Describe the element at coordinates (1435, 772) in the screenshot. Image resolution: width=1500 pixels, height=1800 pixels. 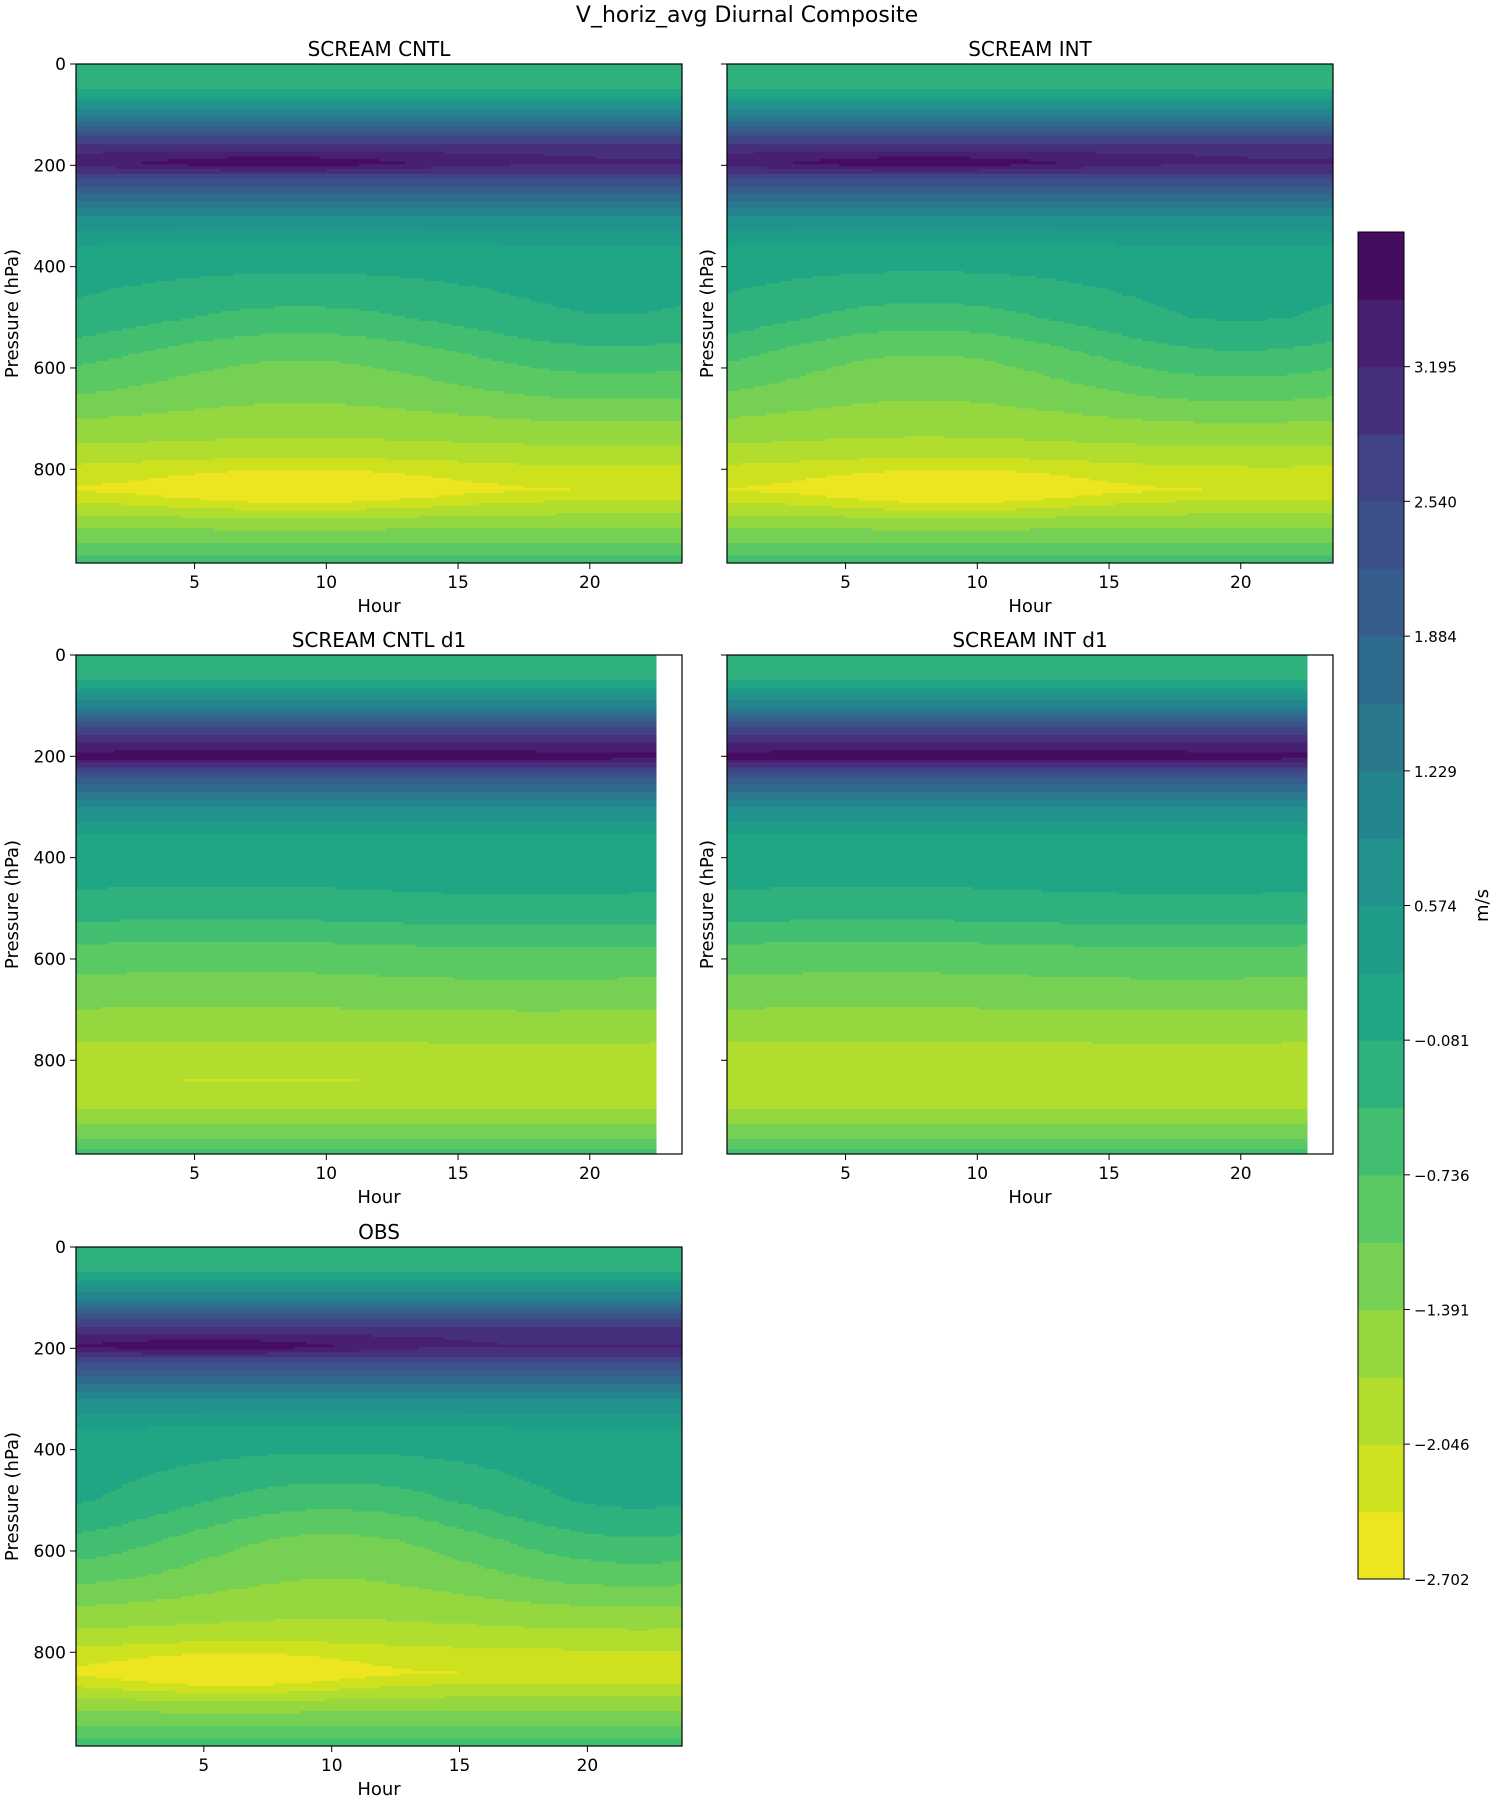
I see `colorbar-tick-label: 1.229` at that location.